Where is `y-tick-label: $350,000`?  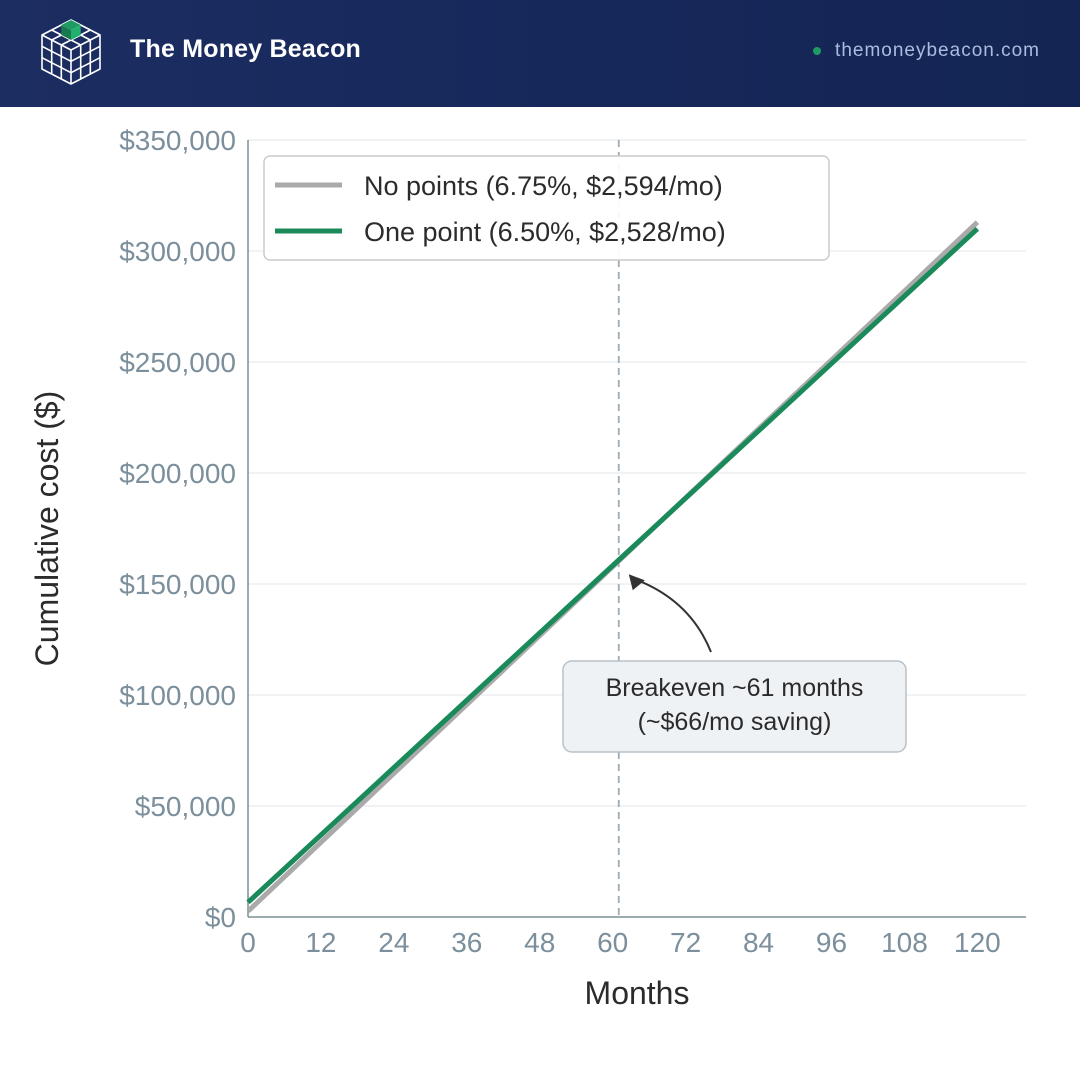
y-tick-label: $350,000 is located at coordinates (177, 140).